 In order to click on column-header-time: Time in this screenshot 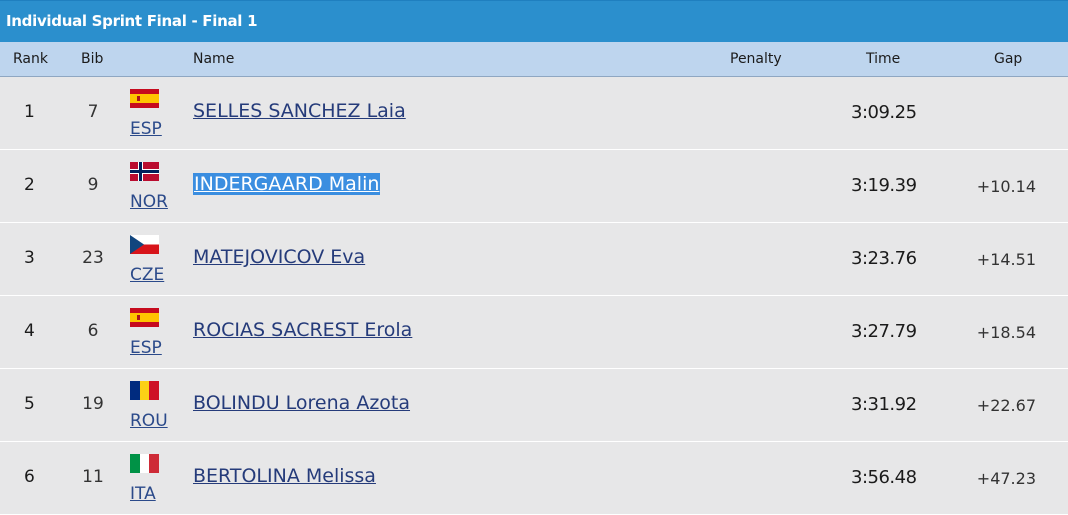, I will do `click(883, 59)`.